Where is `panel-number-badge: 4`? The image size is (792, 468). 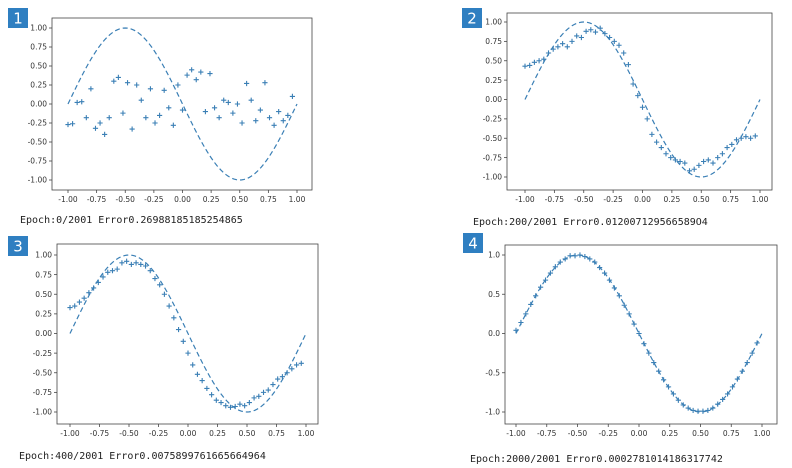 panel-number-badge: 4 is located at coordinates (473, 243).